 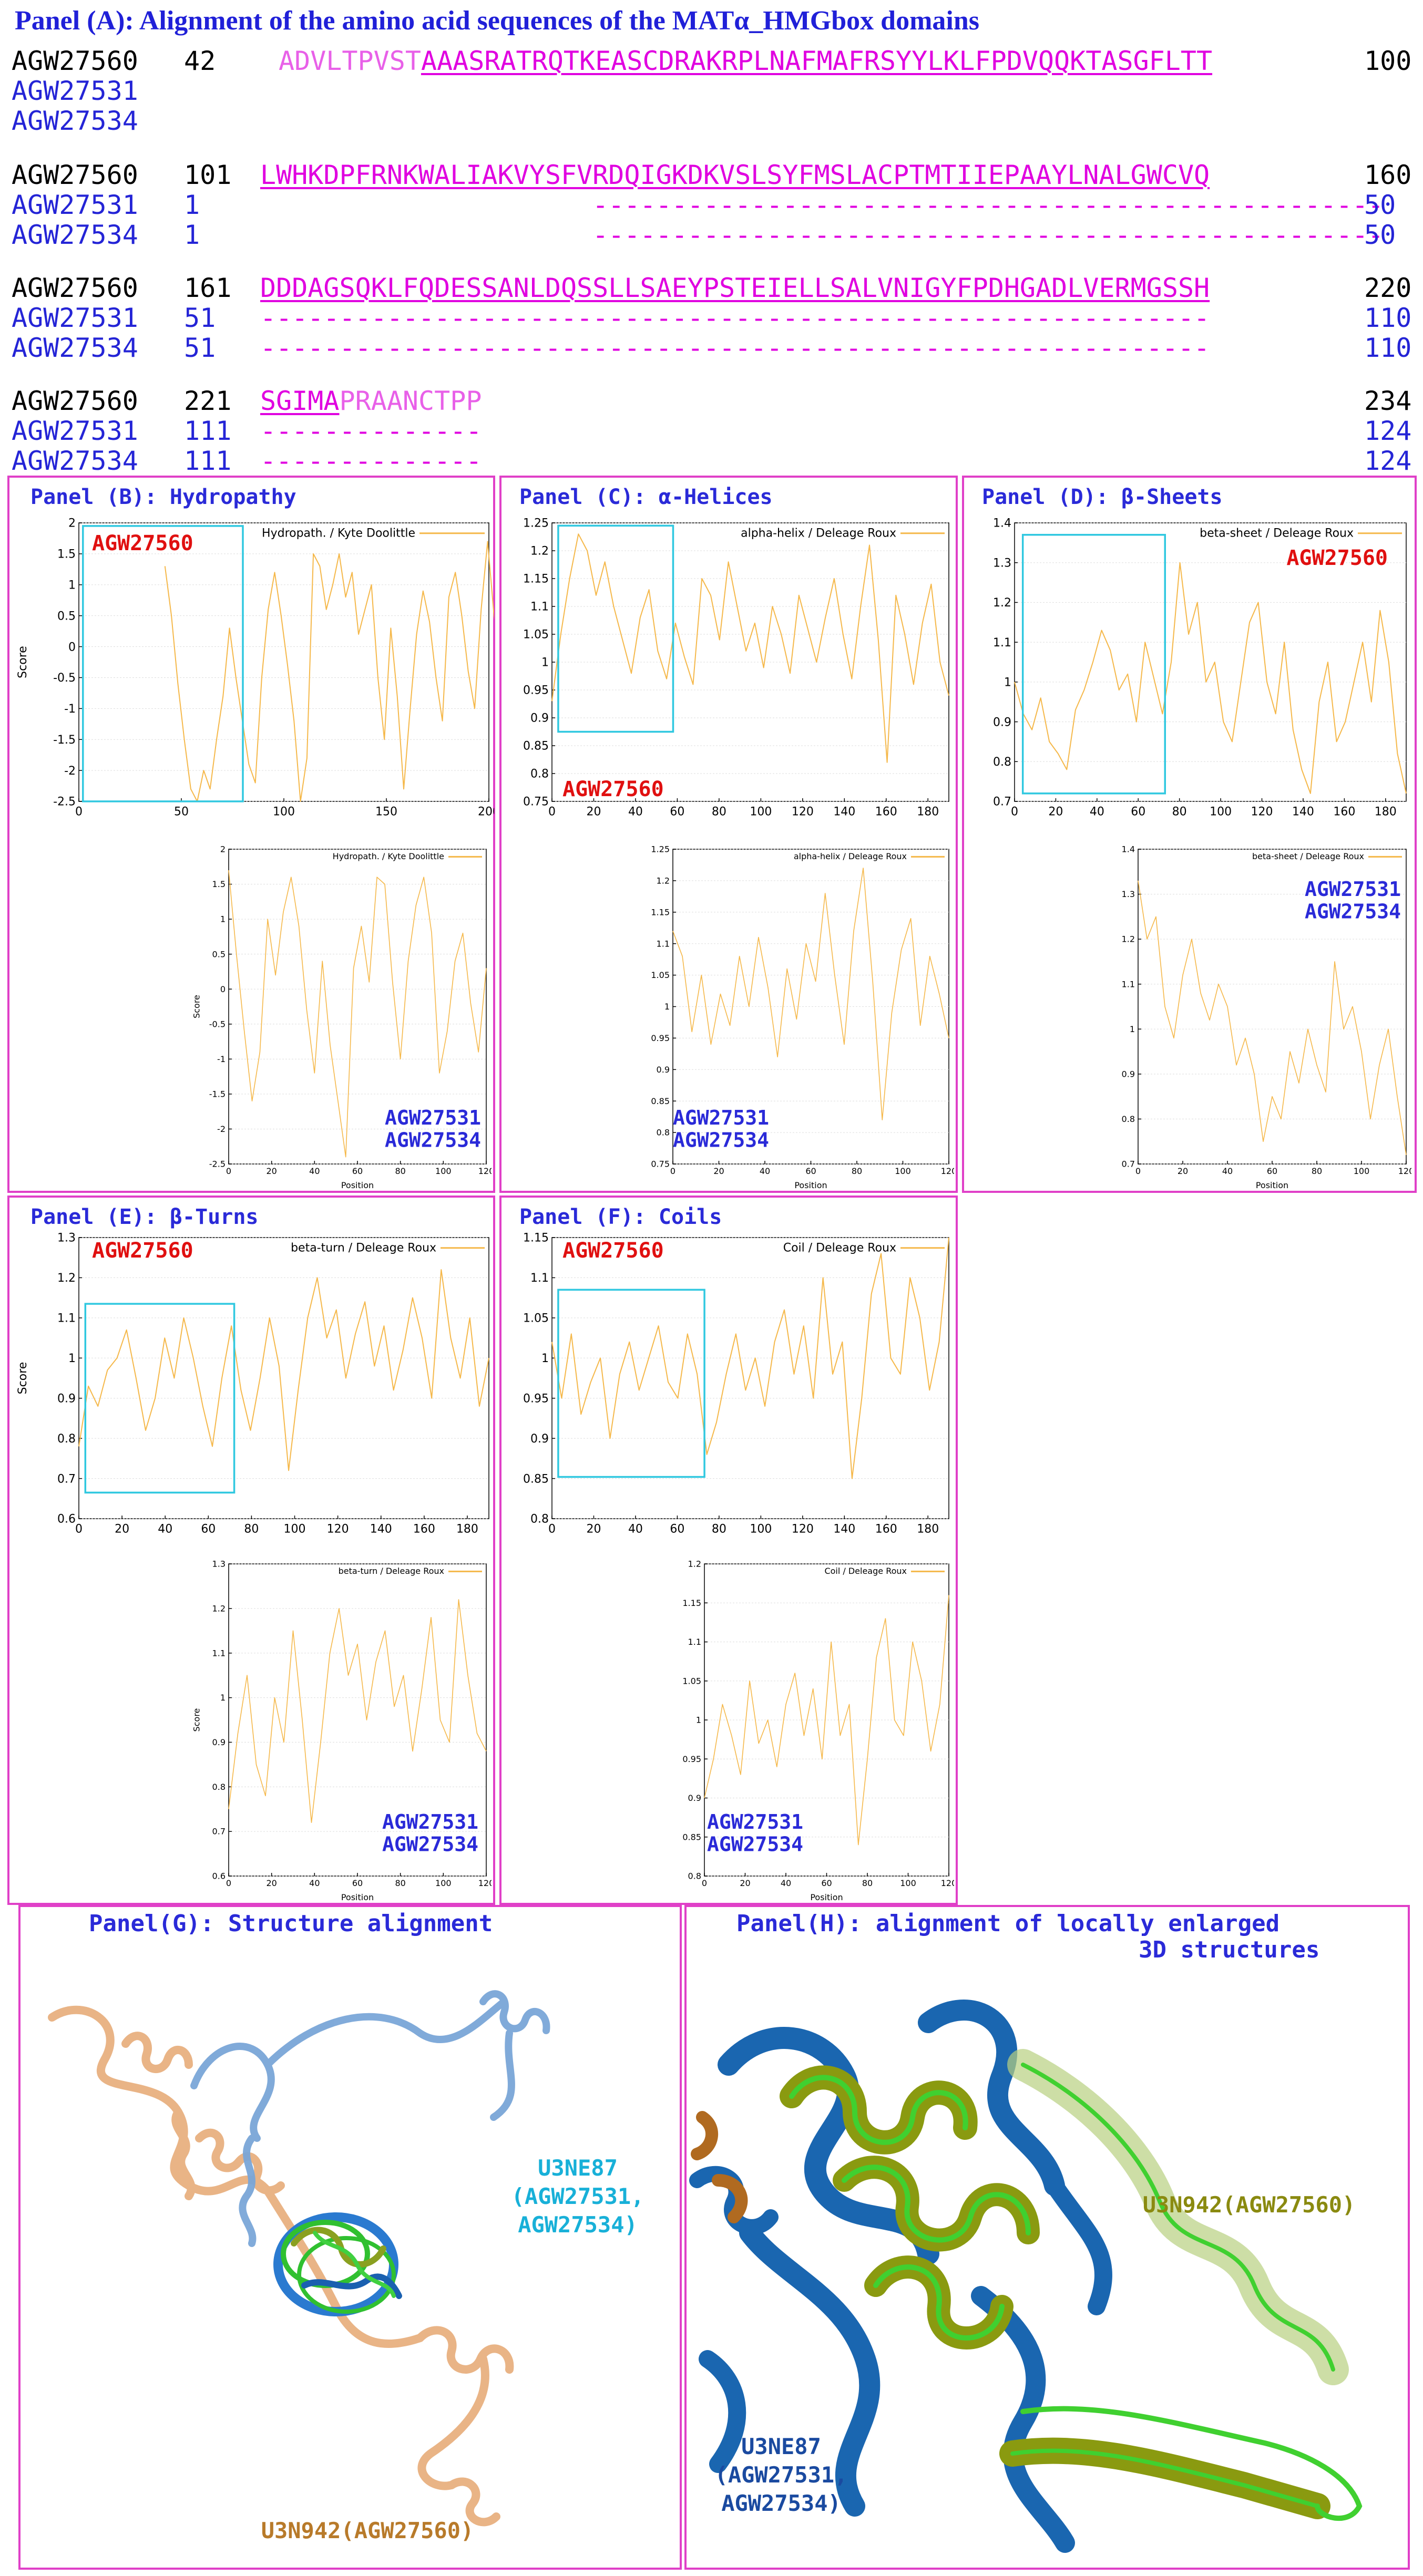 I want to click on x-tick-label: 180, so click(x=1386, y=811).